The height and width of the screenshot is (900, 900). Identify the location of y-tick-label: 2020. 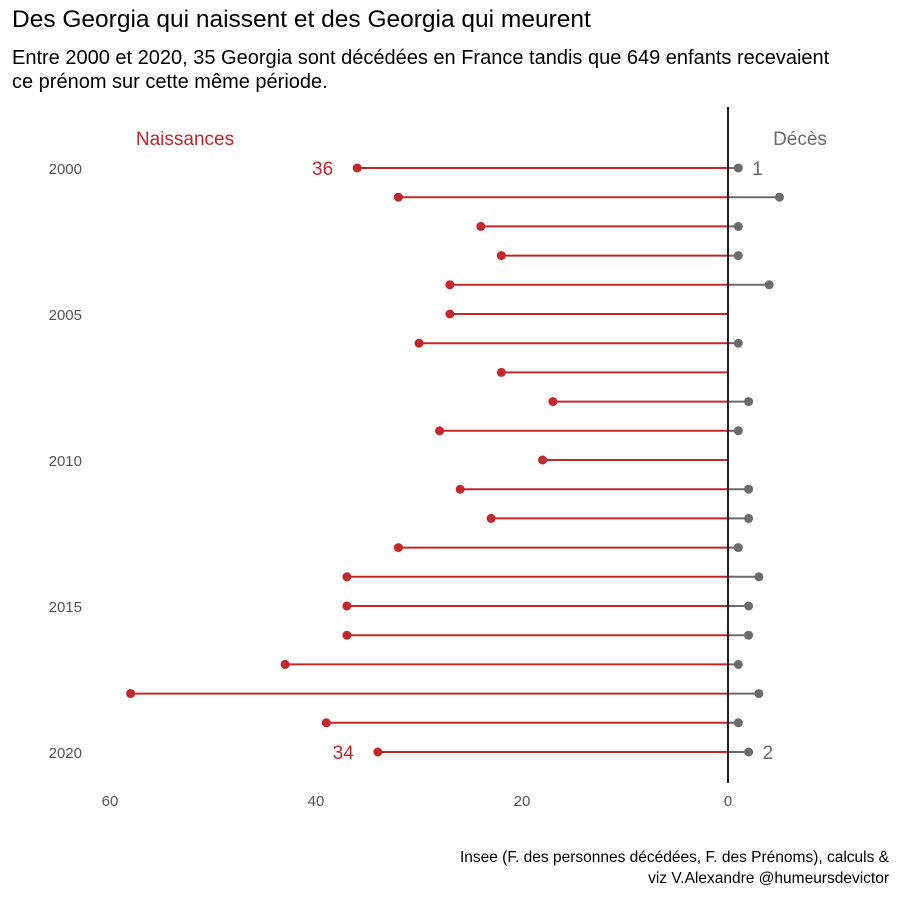
(65, 753).